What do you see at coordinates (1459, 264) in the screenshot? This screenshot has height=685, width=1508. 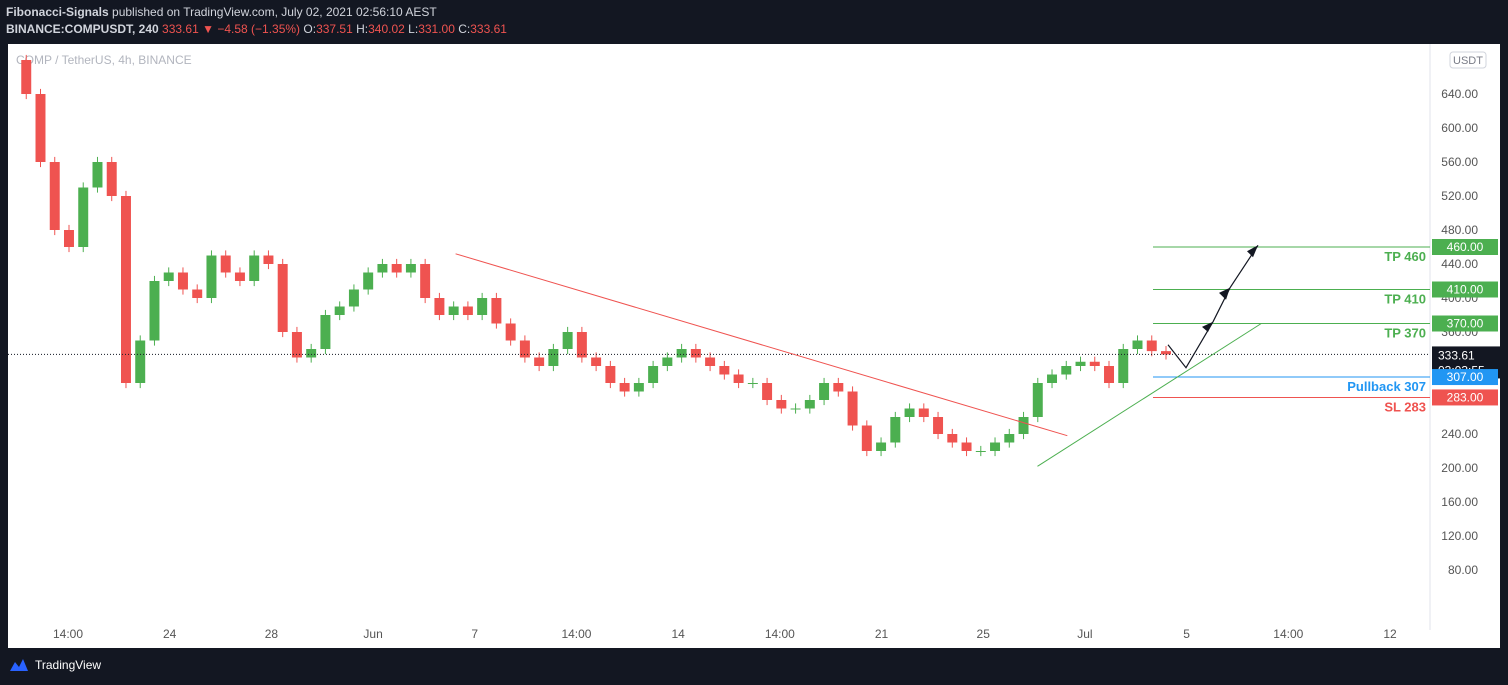 I see `y-tick-label: 440.00` at bounding box center [1459, 264].